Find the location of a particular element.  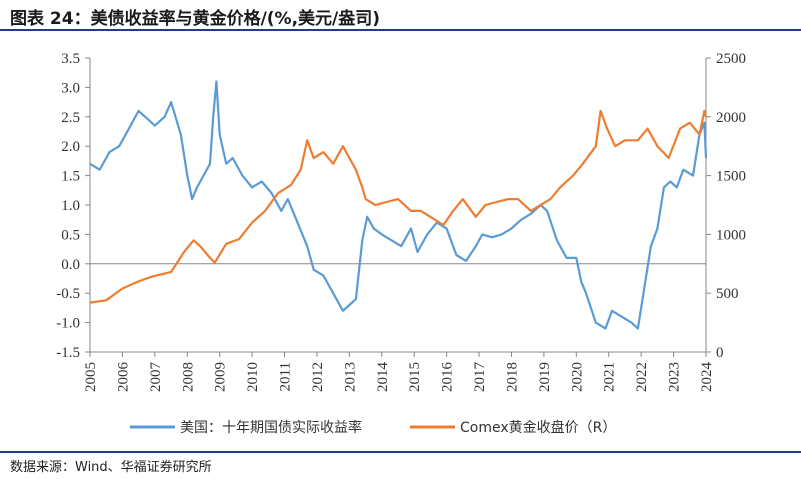

x-tick-label: 2006 is located at coordinates (123, 377).